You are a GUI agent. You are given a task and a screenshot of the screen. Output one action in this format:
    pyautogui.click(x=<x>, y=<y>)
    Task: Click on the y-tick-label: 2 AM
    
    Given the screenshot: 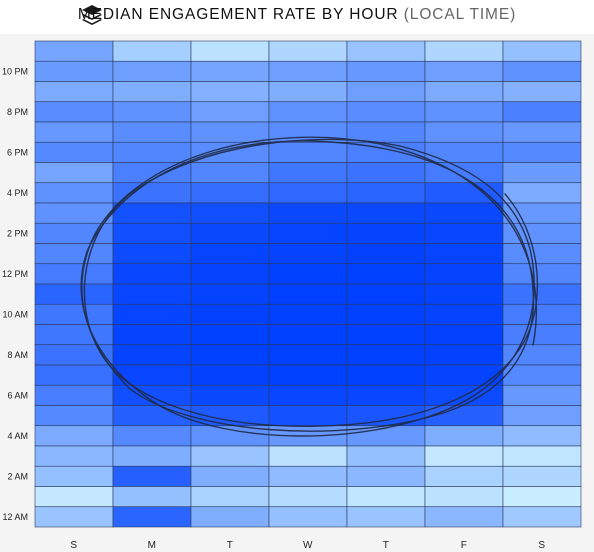 What is the action you would take?
    pyautogui.click(x=17, y=476)
    